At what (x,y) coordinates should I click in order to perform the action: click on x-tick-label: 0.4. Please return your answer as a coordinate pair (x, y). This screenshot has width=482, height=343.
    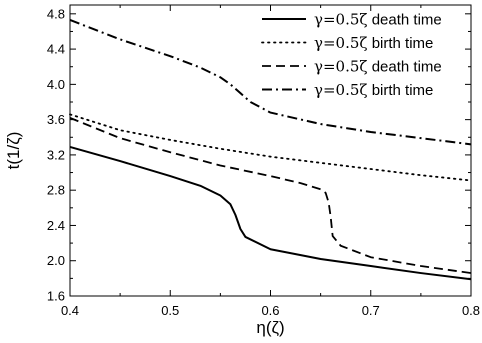
    Looking at the image, I should click on (70, 310).